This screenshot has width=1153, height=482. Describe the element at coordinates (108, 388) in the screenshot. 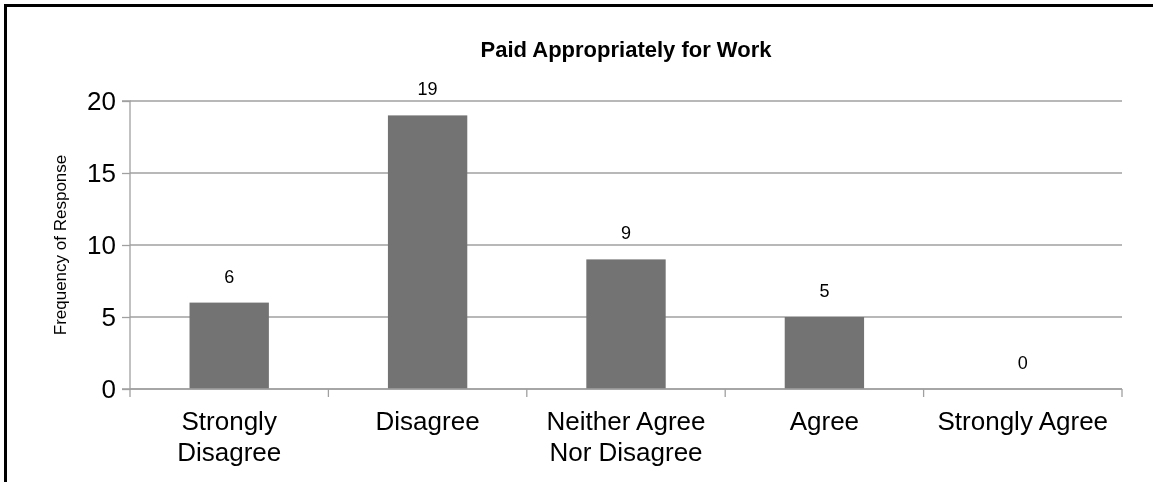

I see `y-tick-label: 0` at that location.